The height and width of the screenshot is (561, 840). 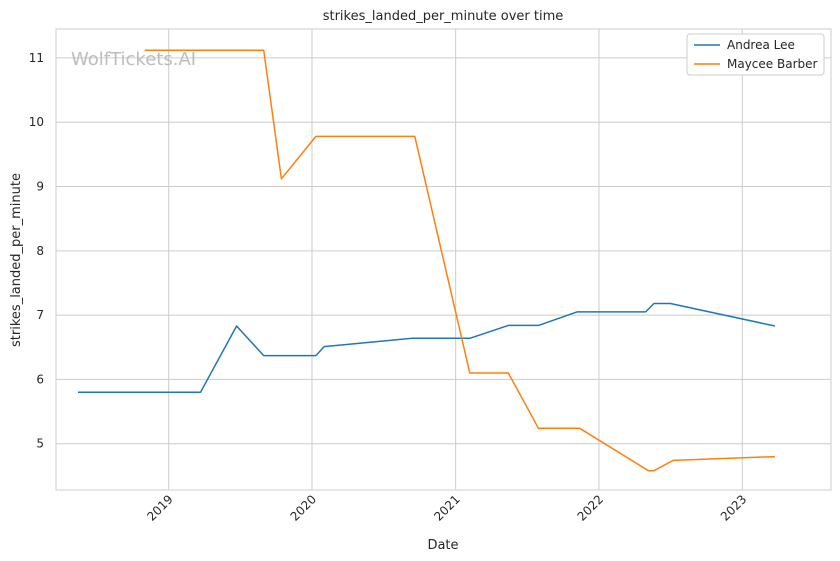 What do you see at coordinates (36, 58) in the screenshot?
I see `y-tick-label: 11` at bounding box center [36, 58].